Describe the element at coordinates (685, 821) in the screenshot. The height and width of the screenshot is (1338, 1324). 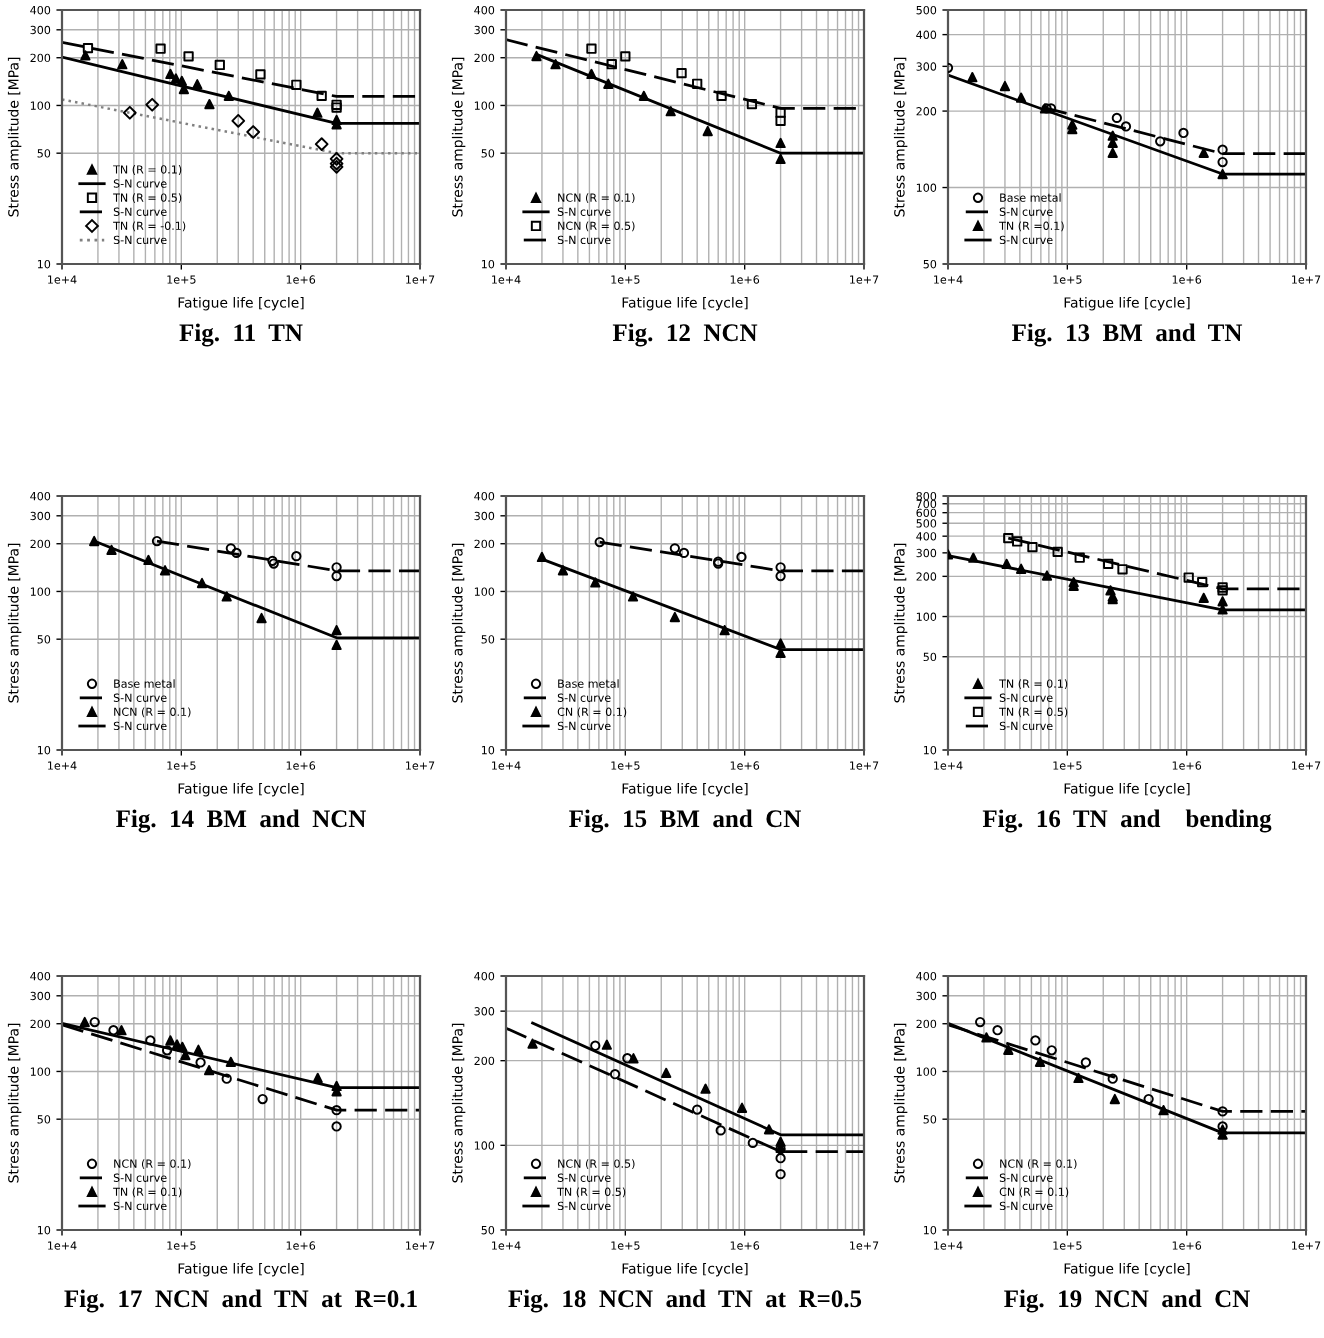
I see `text: Fig. 15 BM and CN` at that location.